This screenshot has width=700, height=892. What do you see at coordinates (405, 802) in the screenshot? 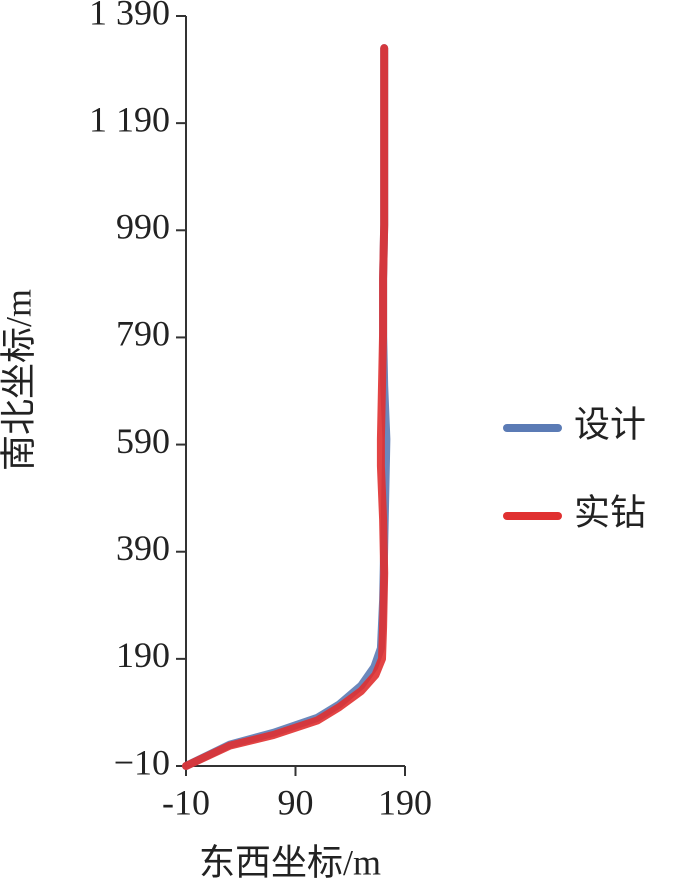
I see `x-tick-label: 190` at bounding box center [405, 802].